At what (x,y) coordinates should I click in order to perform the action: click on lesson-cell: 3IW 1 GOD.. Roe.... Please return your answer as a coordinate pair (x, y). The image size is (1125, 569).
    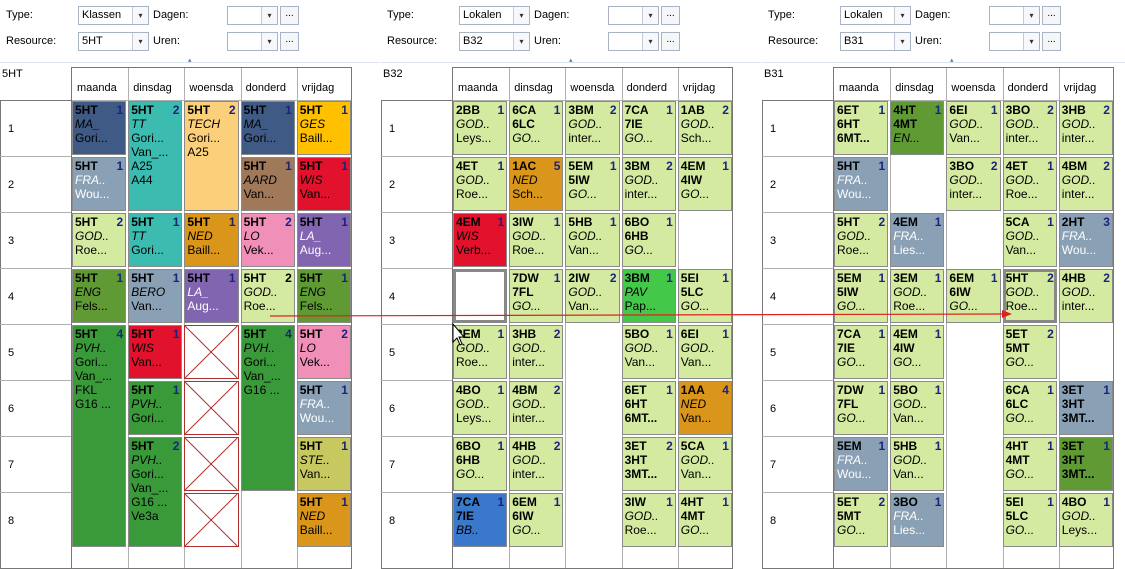
    Looking at the image, I should click on (536, 240).